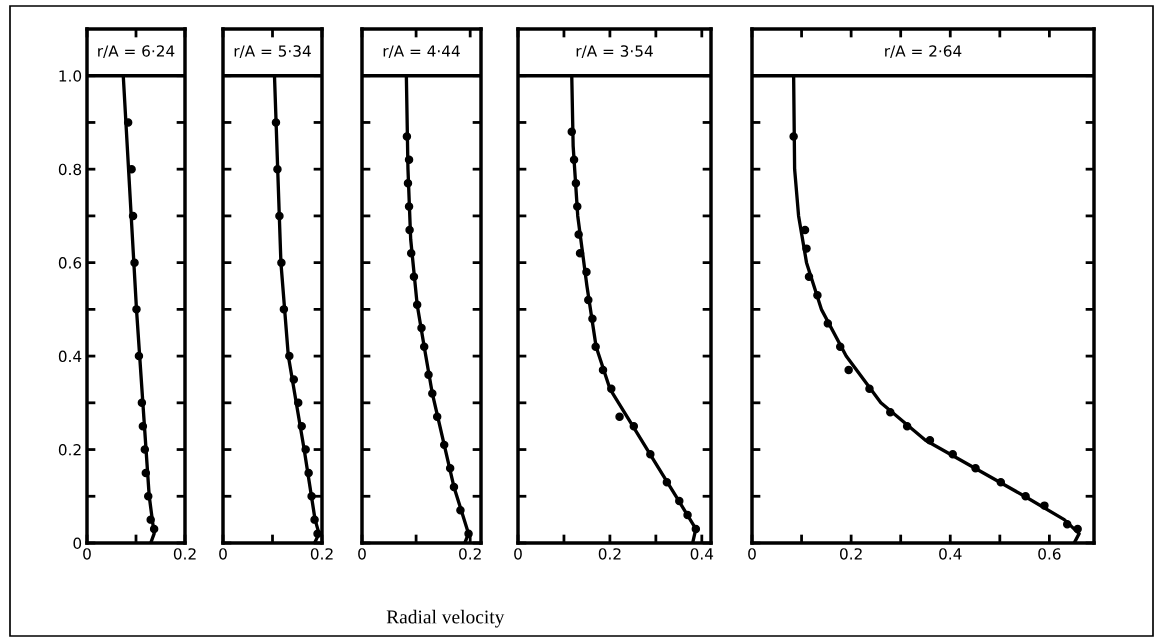 The height and width of the screenshot is (642, 1163). What do you see at coordinates (1049, 554) in the screenshot?
I see `x-tick-label: 0.6` at bounding box center [1049, 554].